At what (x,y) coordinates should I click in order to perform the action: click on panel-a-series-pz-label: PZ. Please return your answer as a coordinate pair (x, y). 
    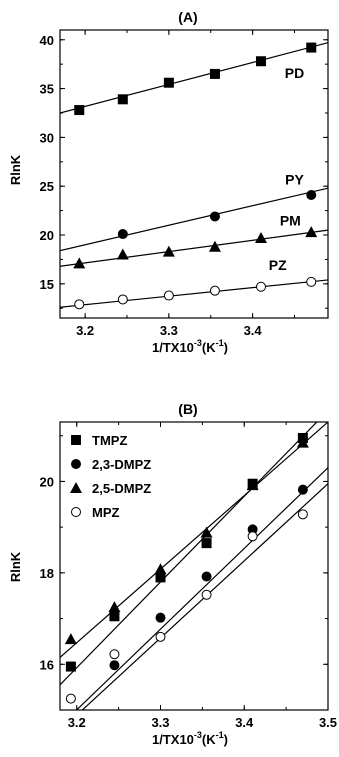
    Looking at the image, I should click on (278, 265).